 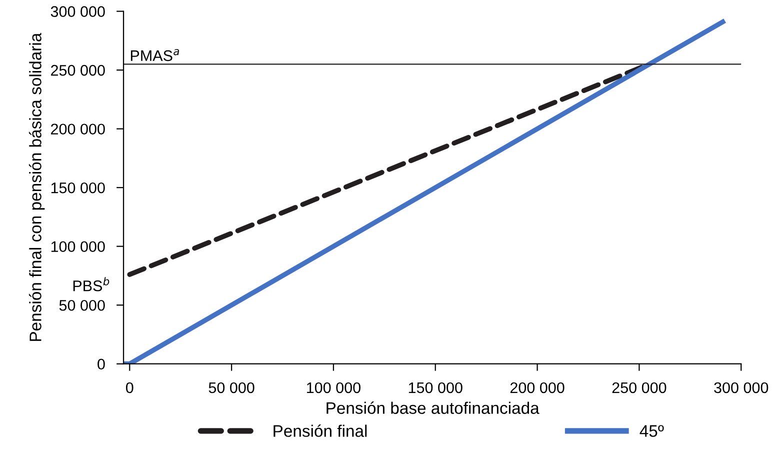 What do you see at coordinates (78, 129) in the screenshot?
I see `y-tick-label: 200 000` at bounding box center [78, 129].